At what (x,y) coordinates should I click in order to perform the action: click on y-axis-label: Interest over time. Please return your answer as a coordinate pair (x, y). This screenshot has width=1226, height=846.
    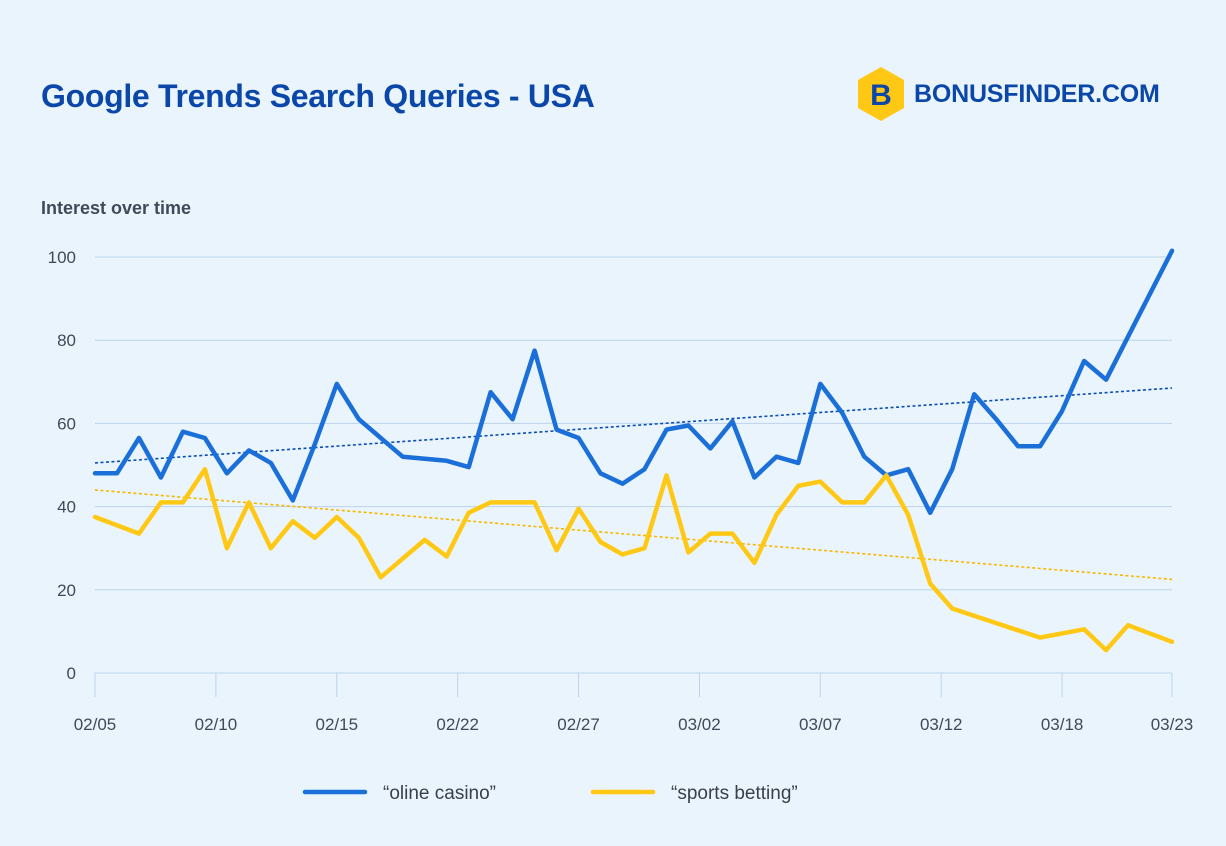
    Looking at the image, I should click on (116, 208).